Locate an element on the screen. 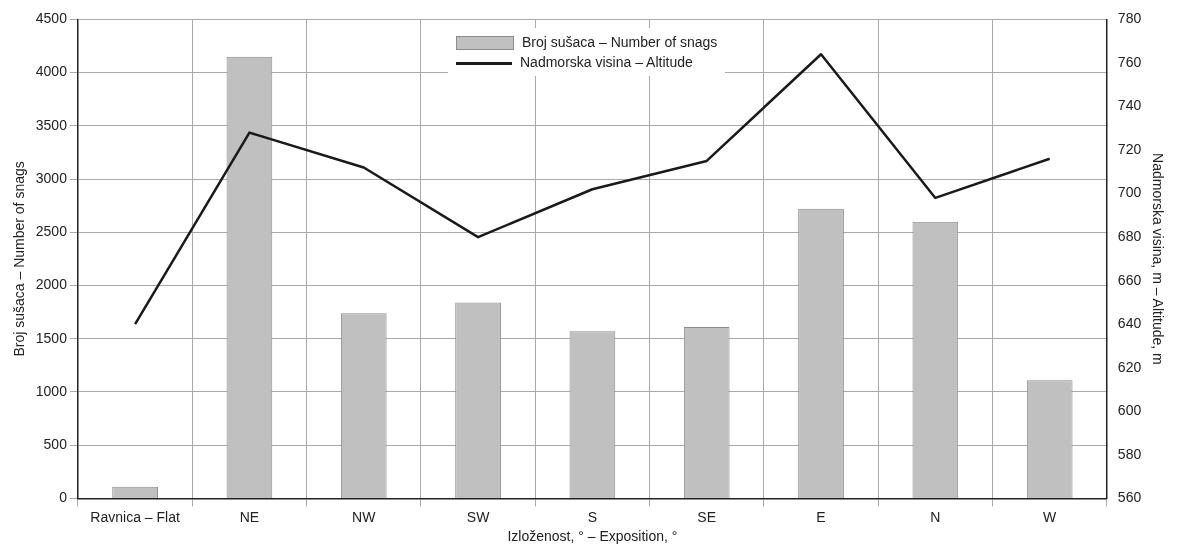 The width and height of the screenshot is (1181, 554). y-tick-label: 1000 is located at coordinates (51, 390).